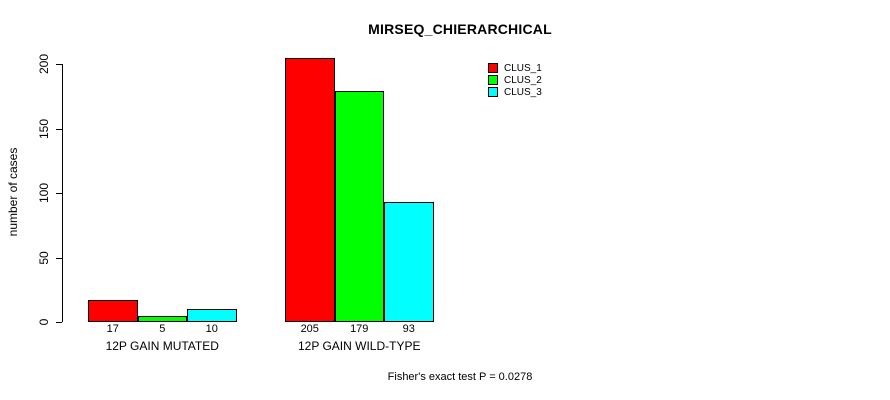  I want to click on legend: CLUS_1 CLUS_2 CLUS_3, so click(515, 80).